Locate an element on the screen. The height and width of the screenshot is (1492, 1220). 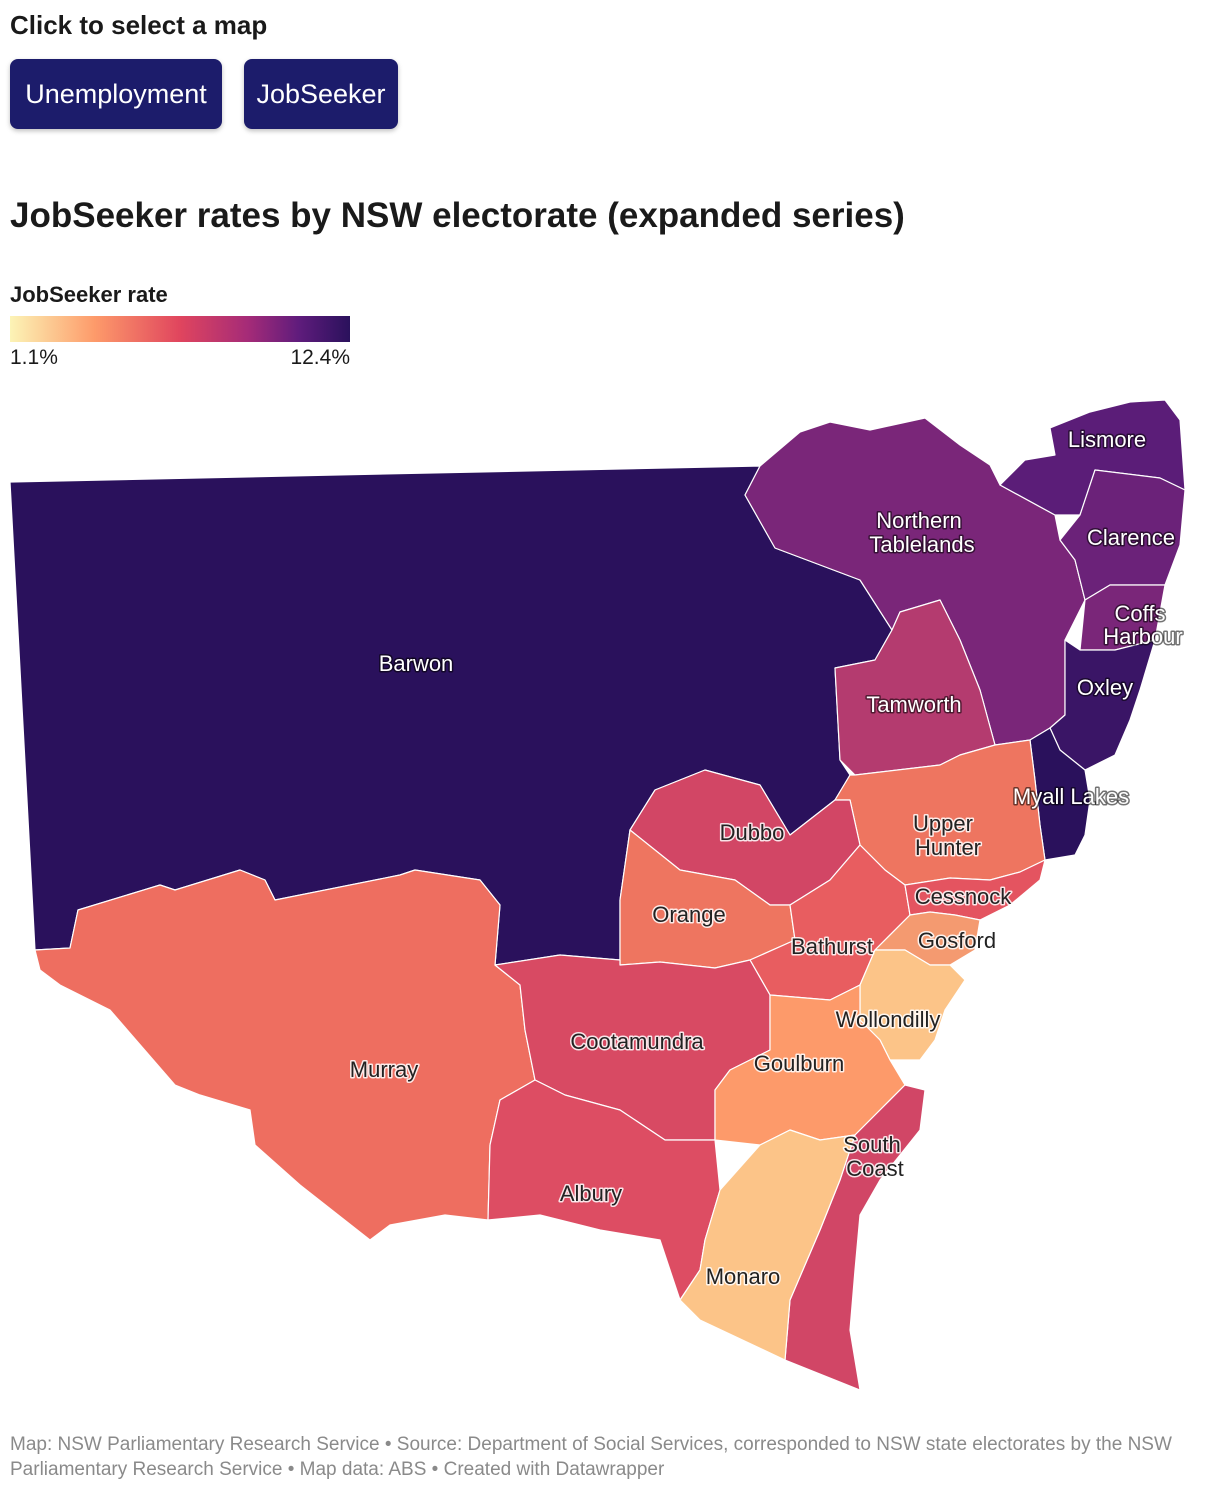
electorate-monaro is located at coordinates (767, 1245).